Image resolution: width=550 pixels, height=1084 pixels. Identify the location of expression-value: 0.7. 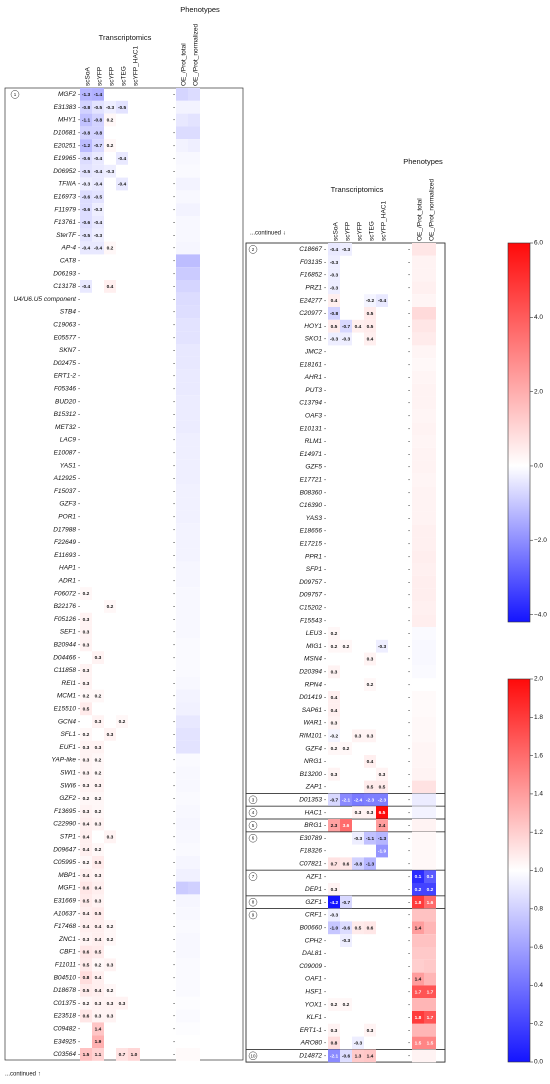
(122, 1055).